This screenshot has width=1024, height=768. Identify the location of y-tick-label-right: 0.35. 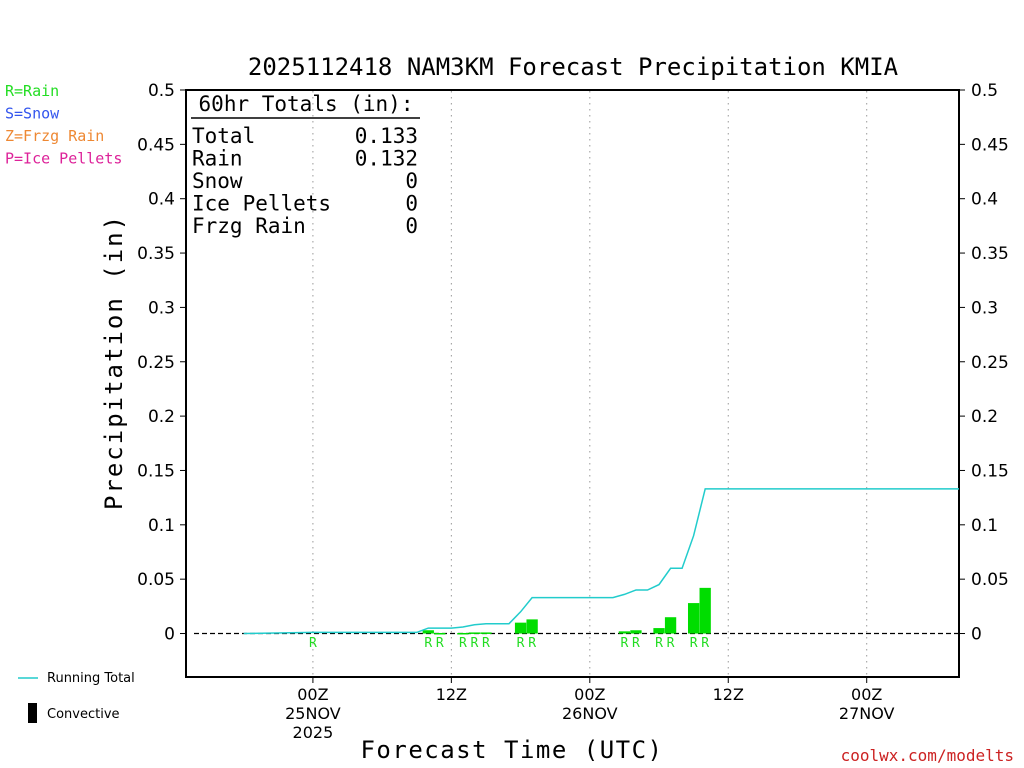
(990, 254).